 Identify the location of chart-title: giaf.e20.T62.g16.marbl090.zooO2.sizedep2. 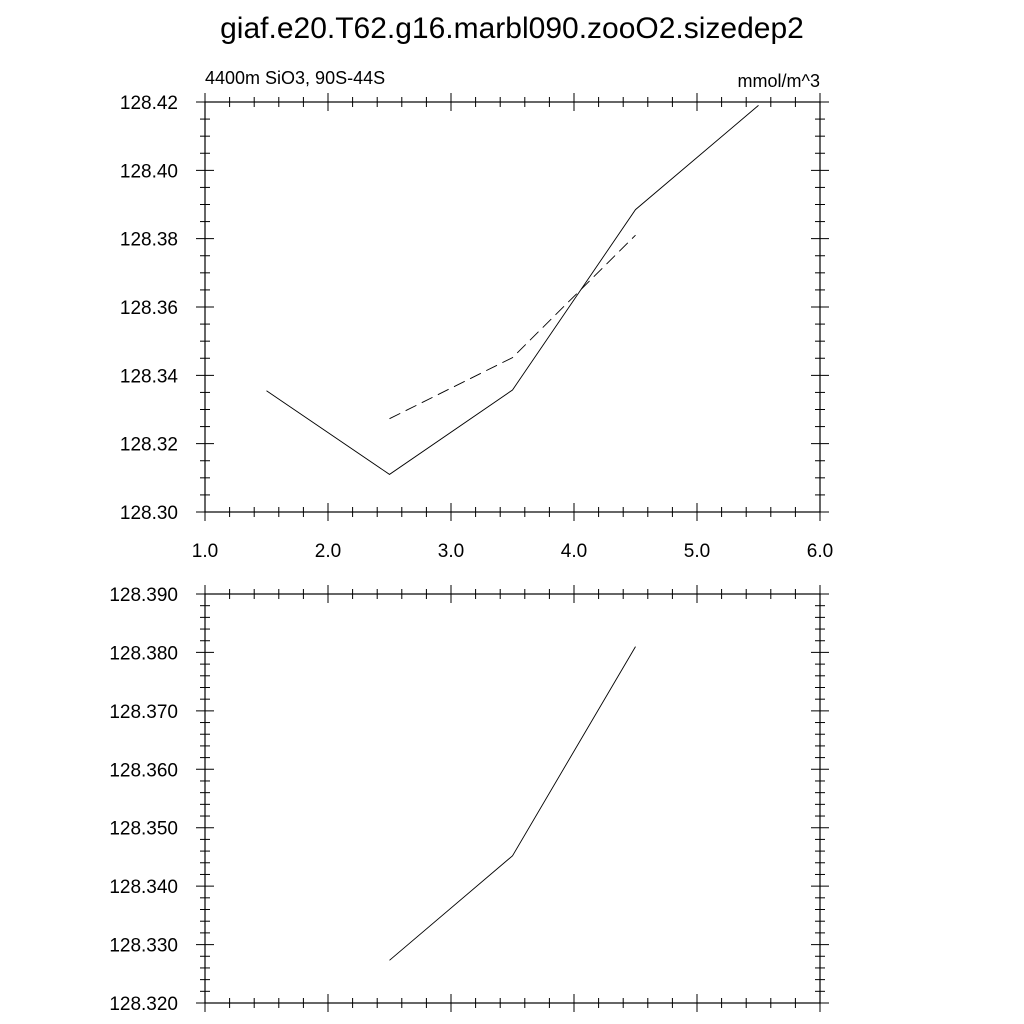
(512, 28).